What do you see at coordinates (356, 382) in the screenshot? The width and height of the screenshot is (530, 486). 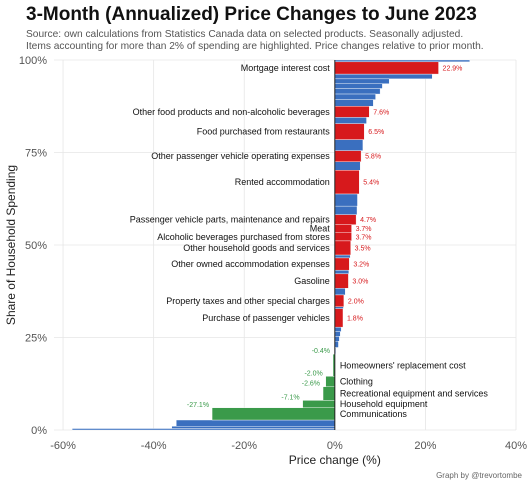 I see `category-label-14: Clothing` at bounding box center [356, 382].